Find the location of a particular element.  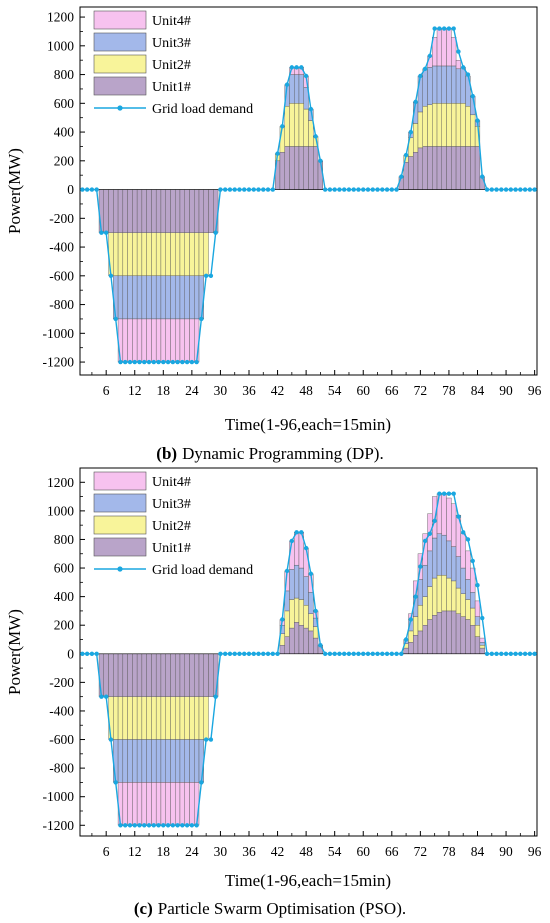

y-axis-title: Power(MW) is located at coordinates (14, 191).